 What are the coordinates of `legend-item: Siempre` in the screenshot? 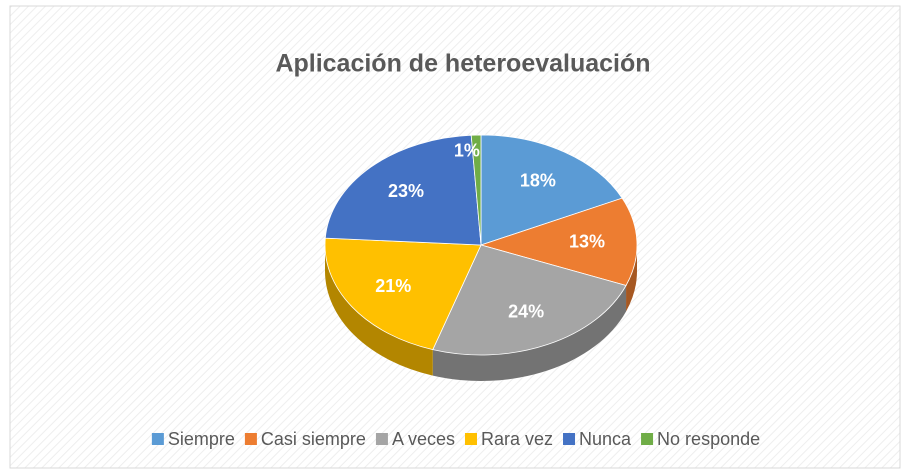 It's located at (193, 439).